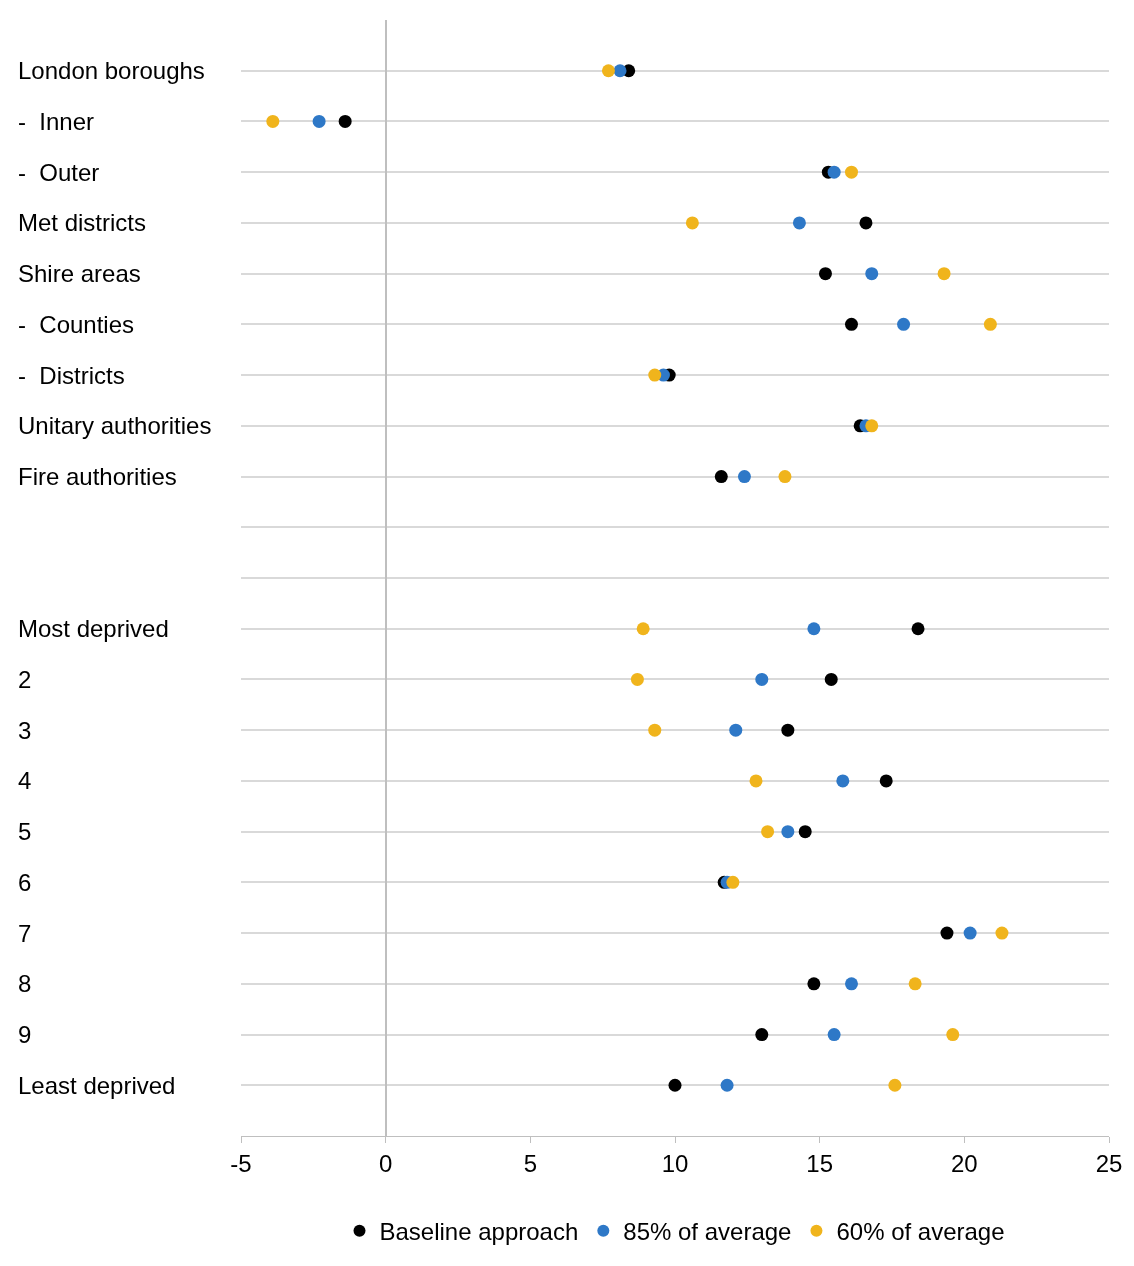  I want to click on y-tick-label: Least deprived, so click(97, 1085).